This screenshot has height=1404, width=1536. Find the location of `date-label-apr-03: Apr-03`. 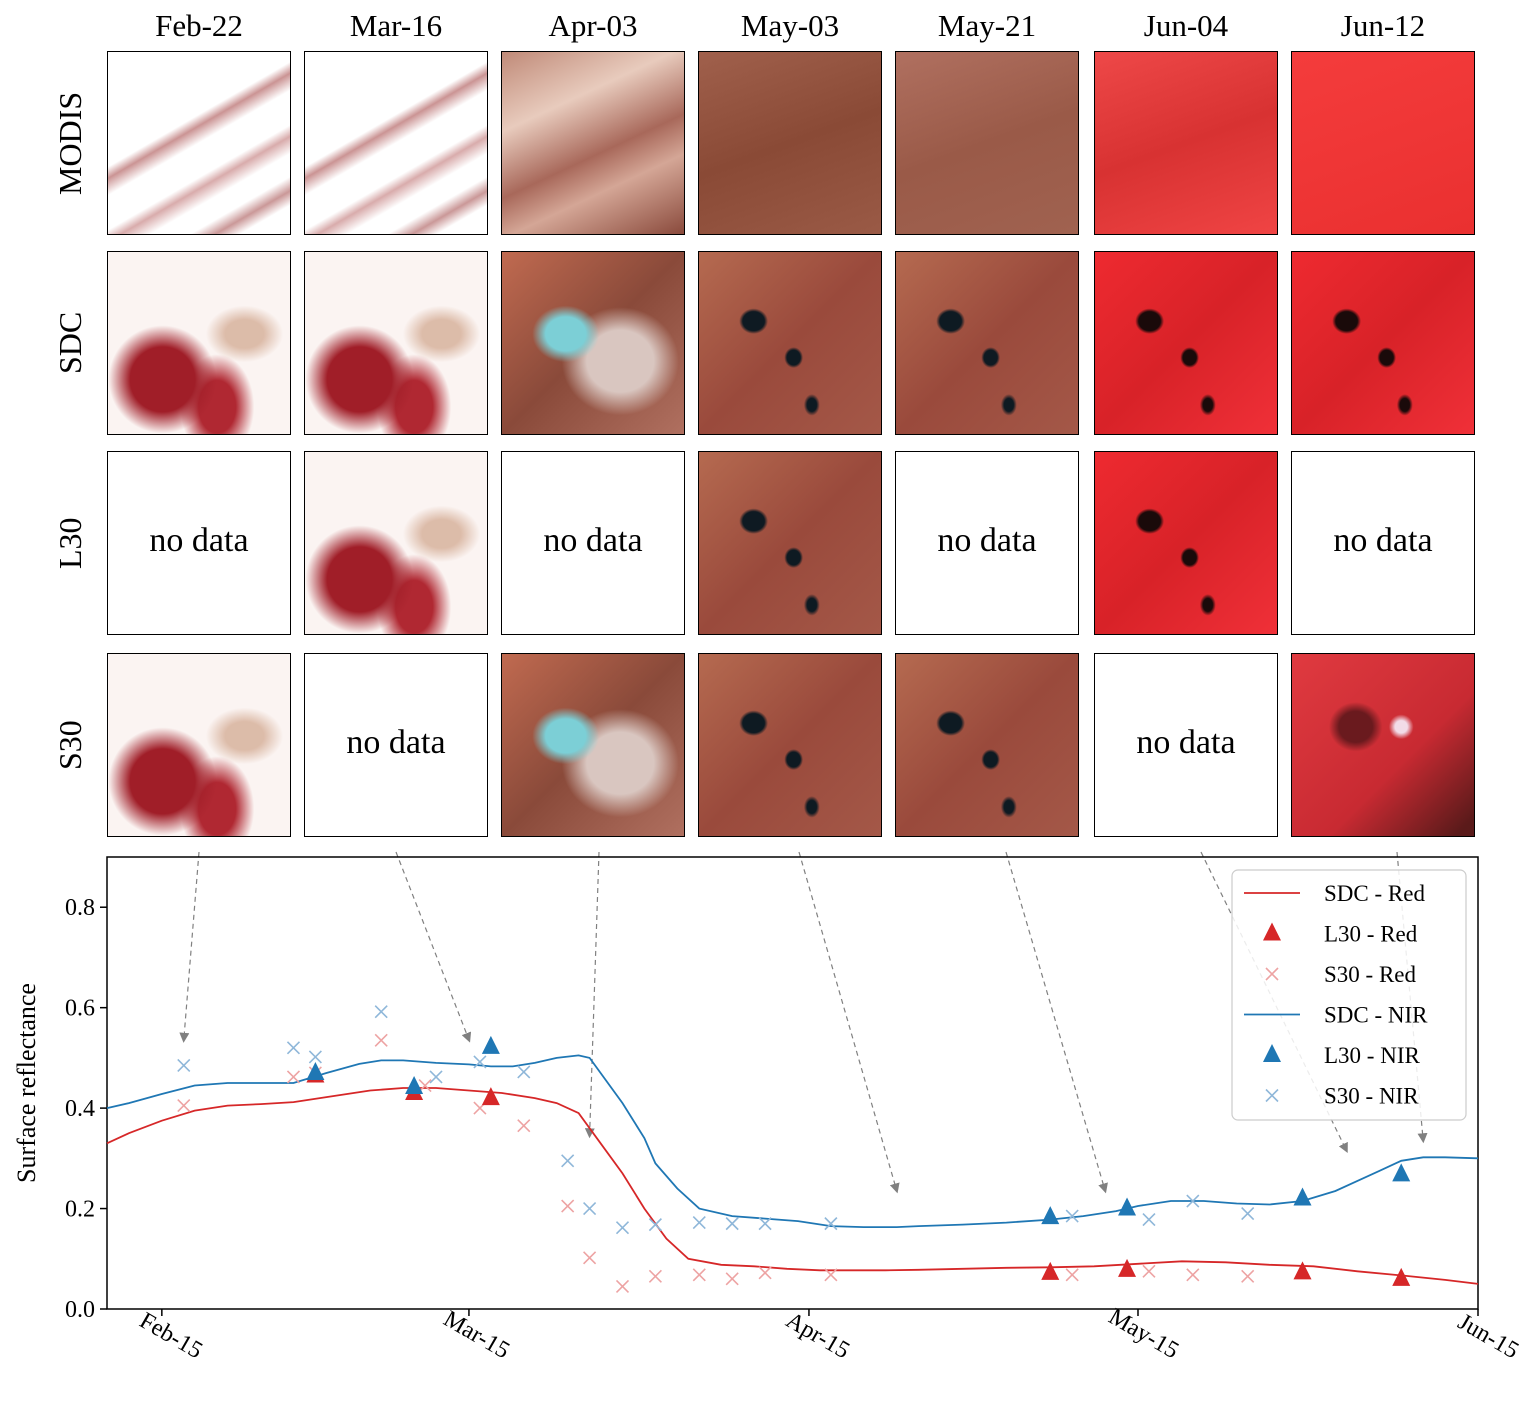

date-label-apr-03: Apr-03 is located at coordinates (593, 25).